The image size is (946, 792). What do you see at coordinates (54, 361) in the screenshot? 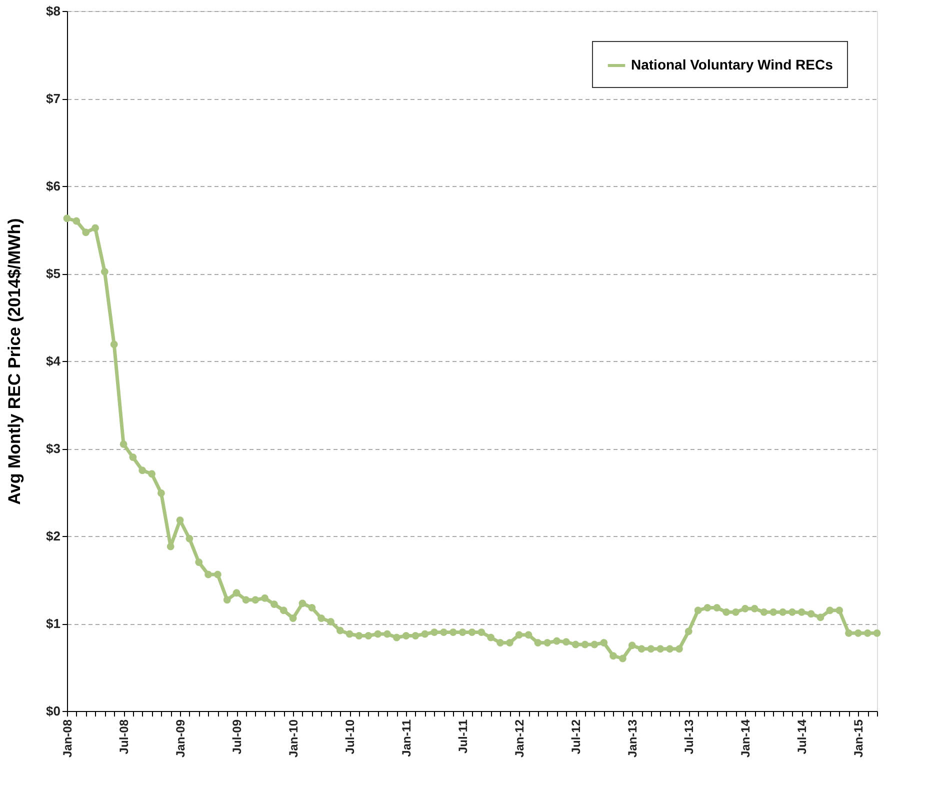
I see `y-tick-label: $4` at bounding box center [54, 361].